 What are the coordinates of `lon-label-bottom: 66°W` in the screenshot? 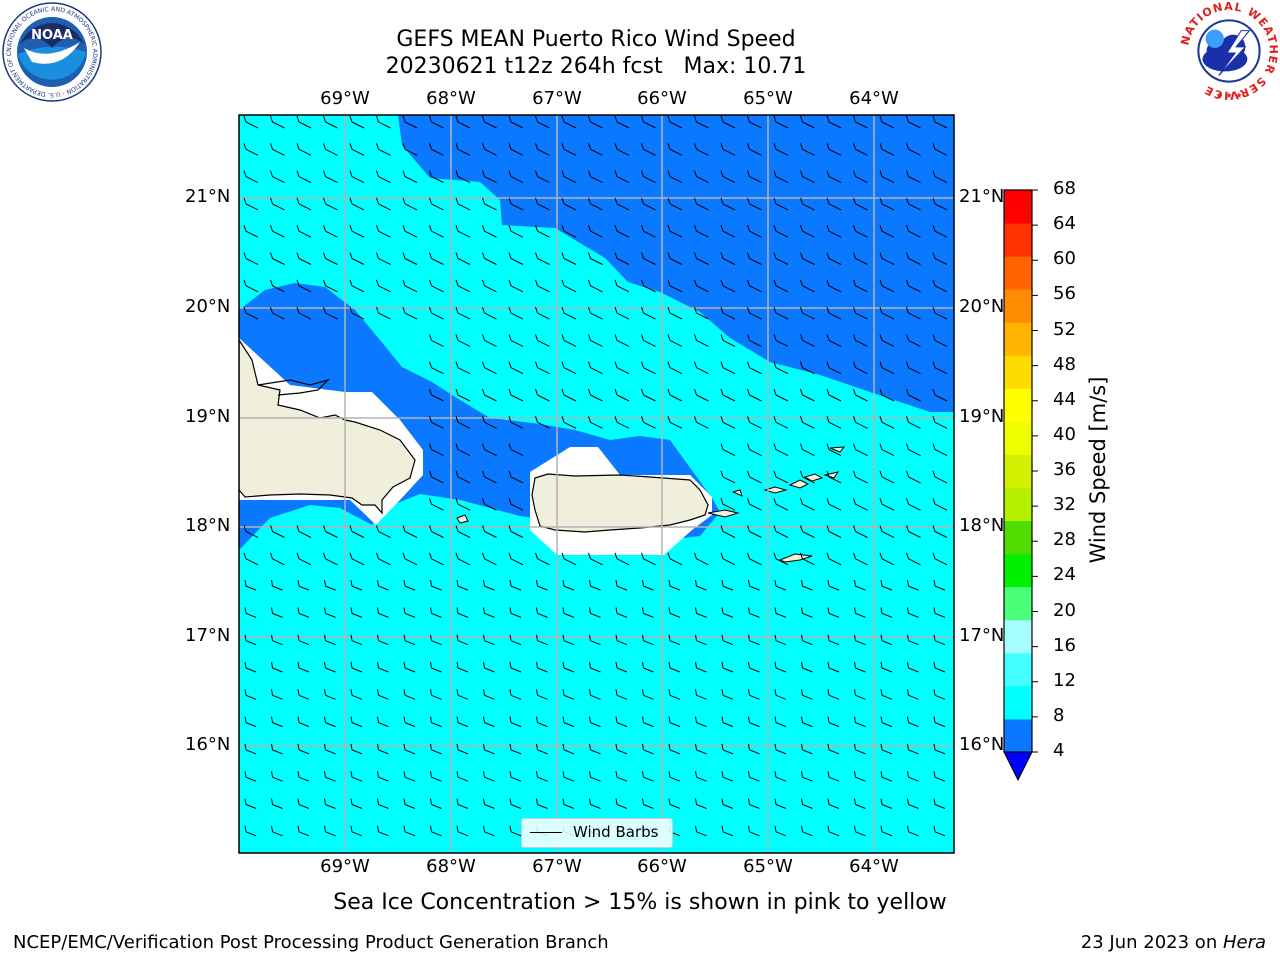 It's located at (662, 866).